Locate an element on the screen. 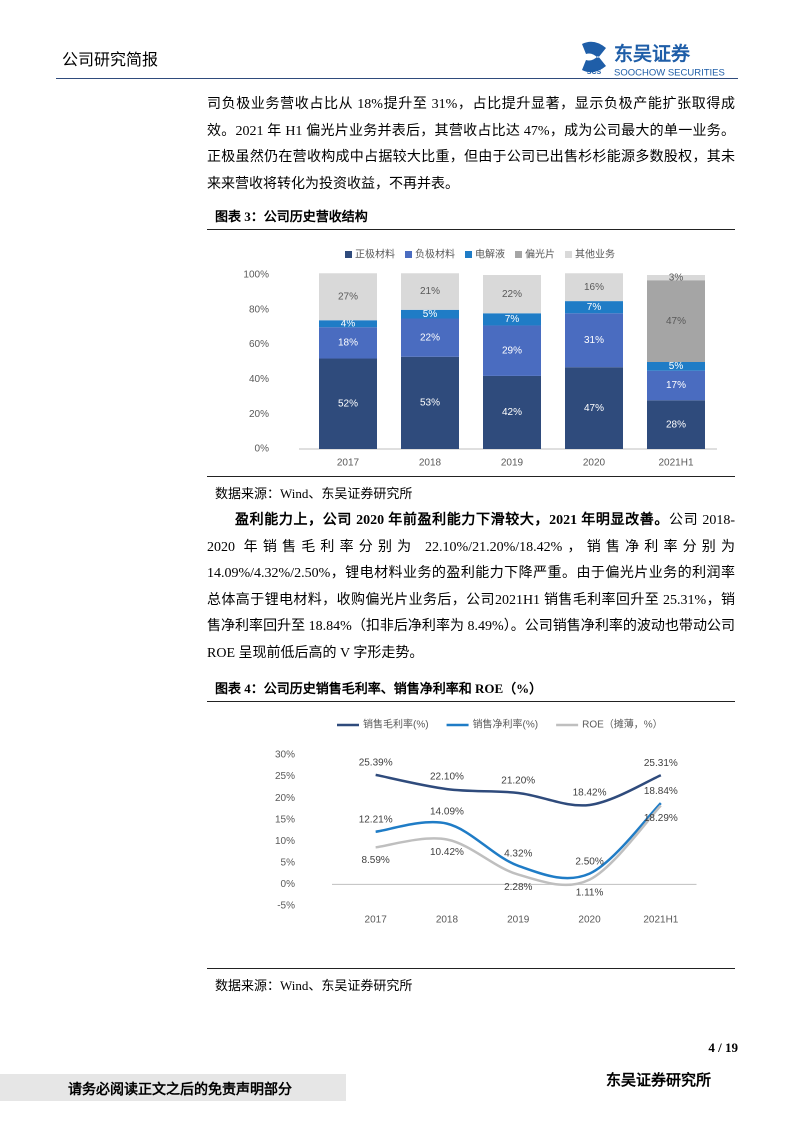  data-label: 25.39% is located at coordinates (376, 763).